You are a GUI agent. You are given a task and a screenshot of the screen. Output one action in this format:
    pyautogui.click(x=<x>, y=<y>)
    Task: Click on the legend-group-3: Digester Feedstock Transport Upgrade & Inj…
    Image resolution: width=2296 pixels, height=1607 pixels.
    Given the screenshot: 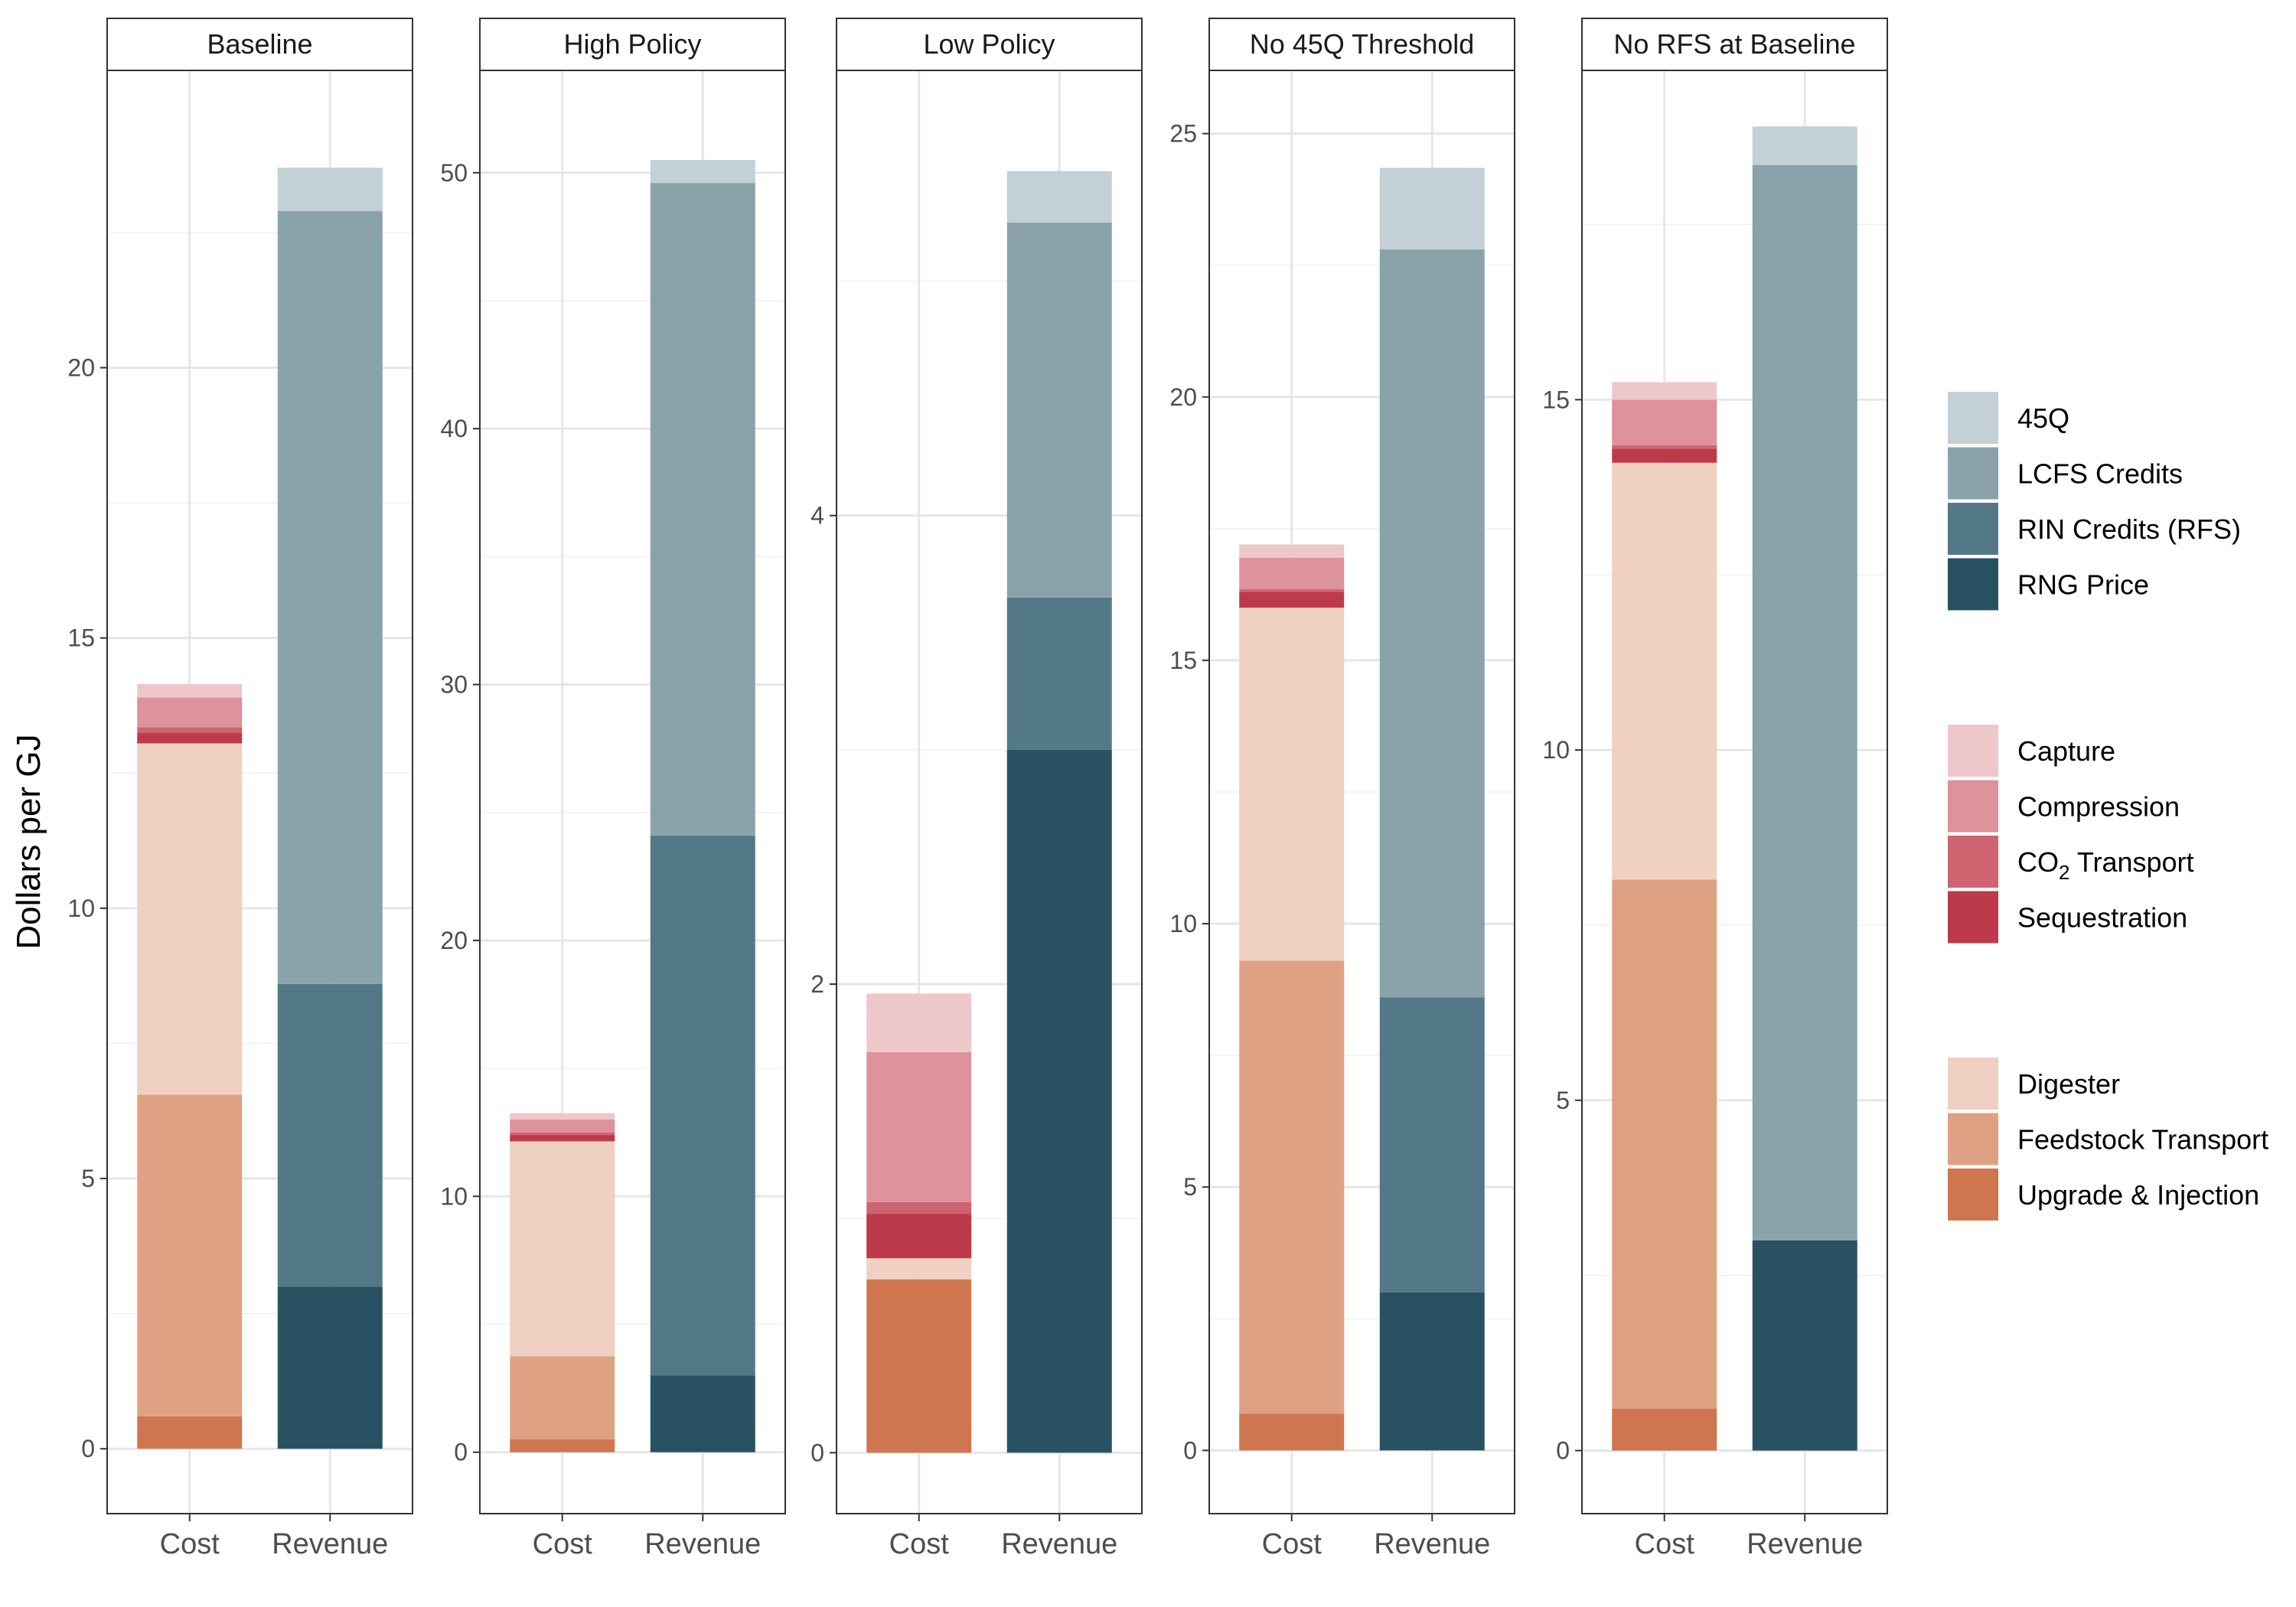 What is the action you would take?
    pyautogui.click(x=2108, y=1139)
    